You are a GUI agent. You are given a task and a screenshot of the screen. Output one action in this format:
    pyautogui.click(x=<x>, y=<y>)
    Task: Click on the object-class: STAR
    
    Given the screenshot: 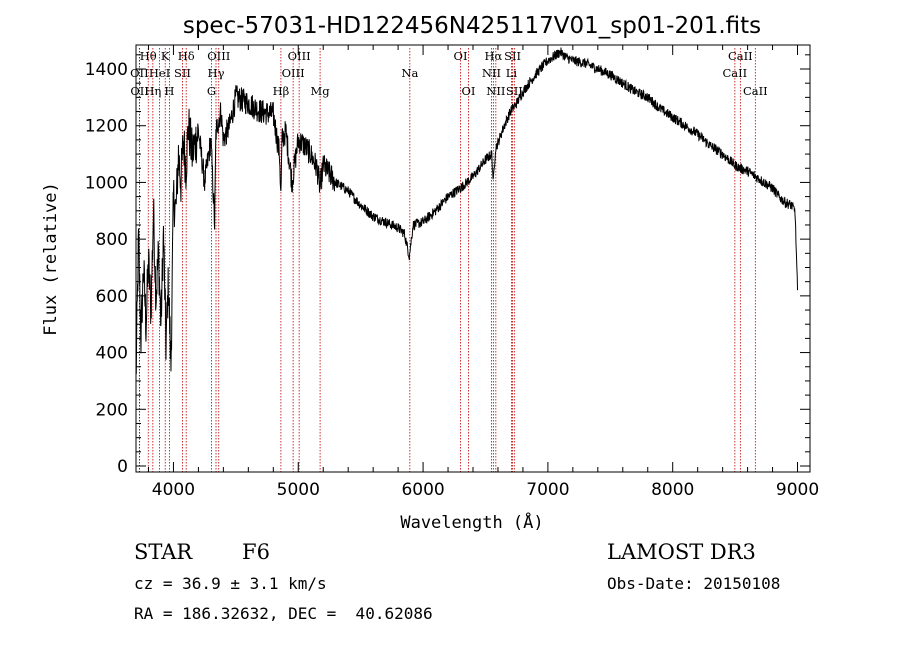 What is the action you would take?
    pyautogui.click(x=163, y=552)
    